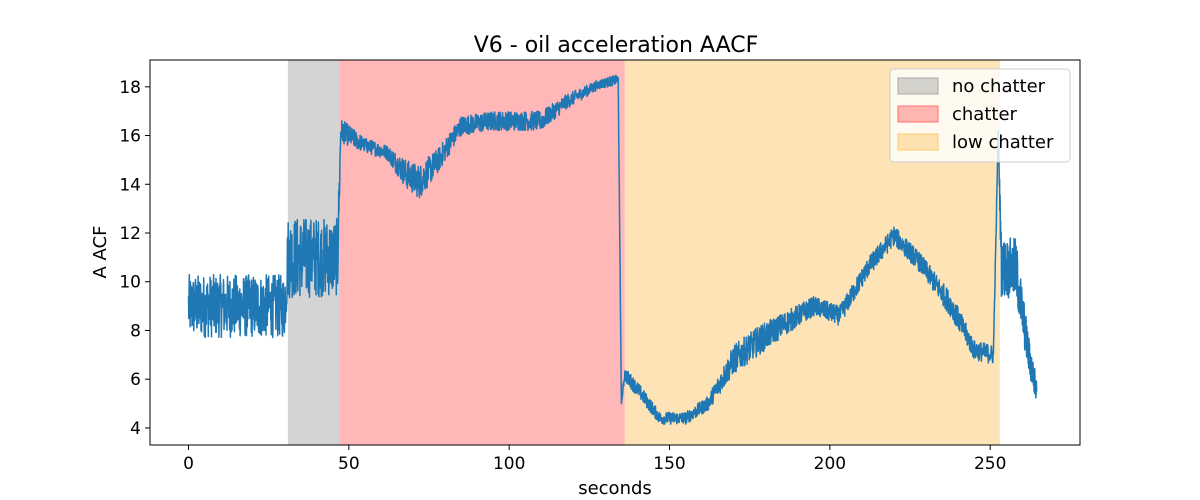 This screenshot has width=1200, height=500. I want to click on y-tick-label: 8, so click(135, 331).